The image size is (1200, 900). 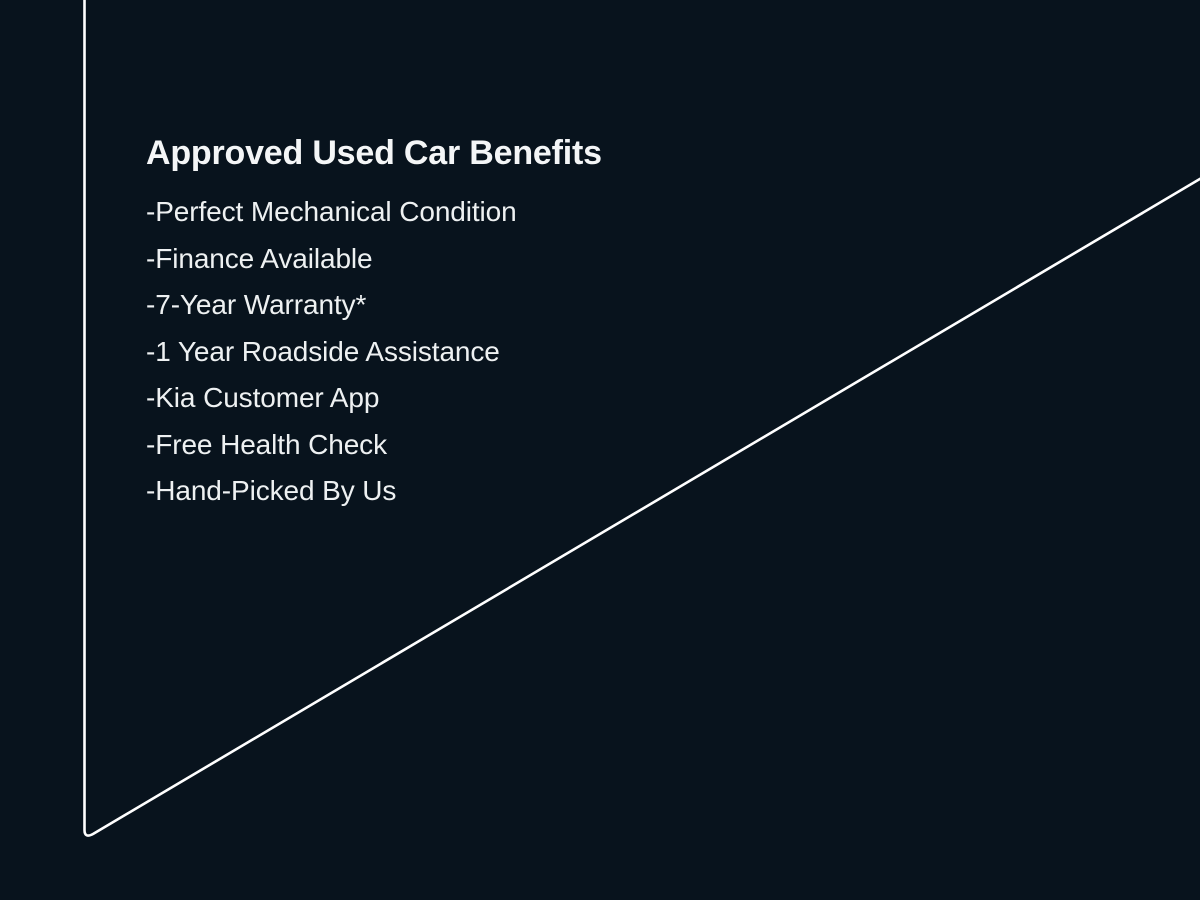 I want to click on list-item-label: Perfect Mechanical Condition, so click(x=336, y=211).